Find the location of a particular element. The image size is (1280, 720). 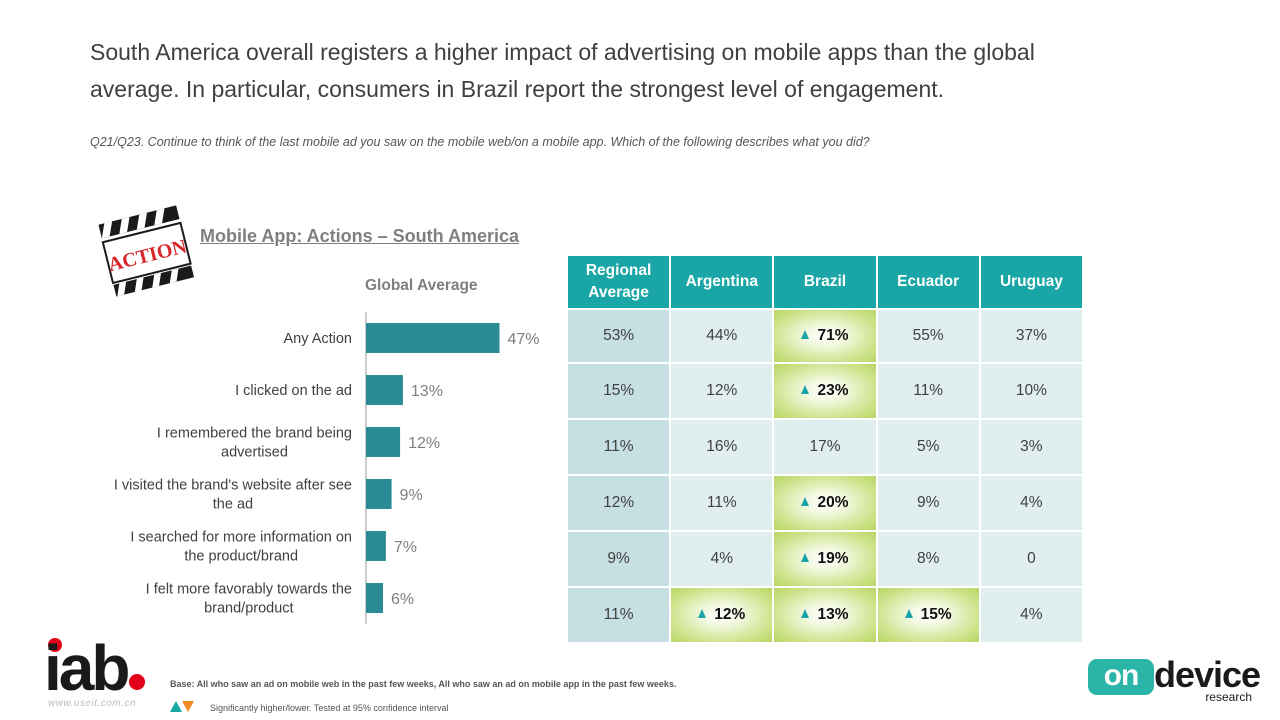

ondevice-logo-research: research is located at coordinates (1228, 697).